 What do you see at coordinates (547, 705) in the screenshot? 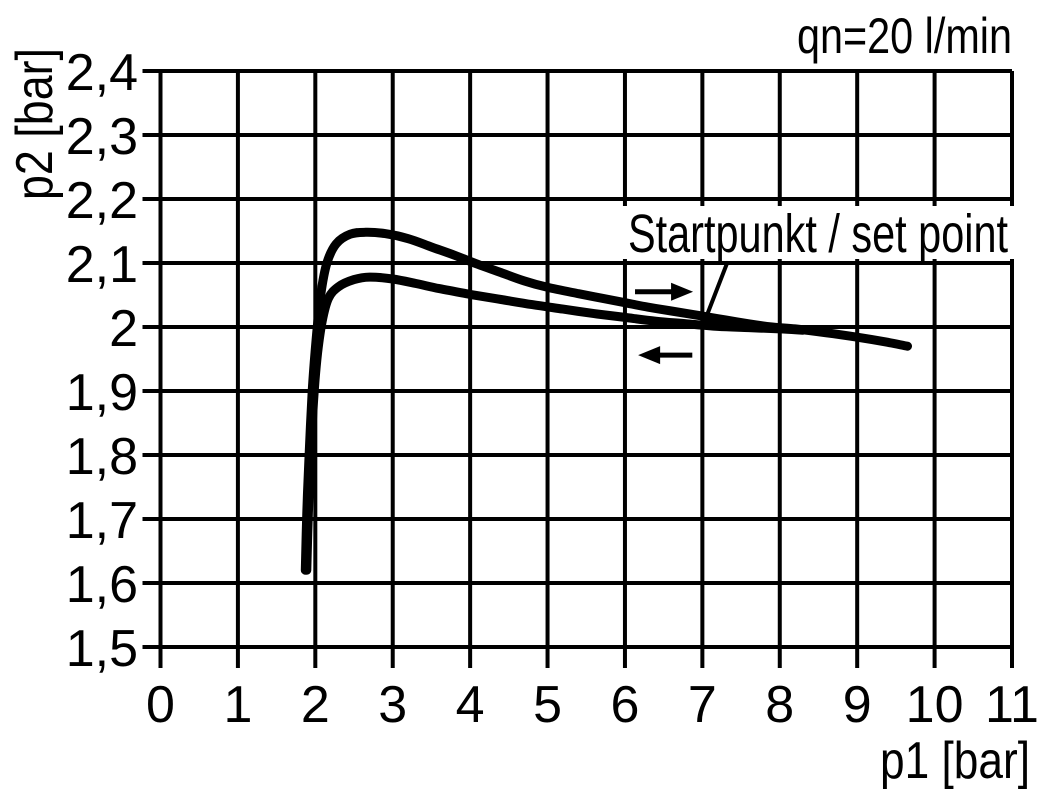
I see `x-tick-label: 5` at bounding box center [547, 705].